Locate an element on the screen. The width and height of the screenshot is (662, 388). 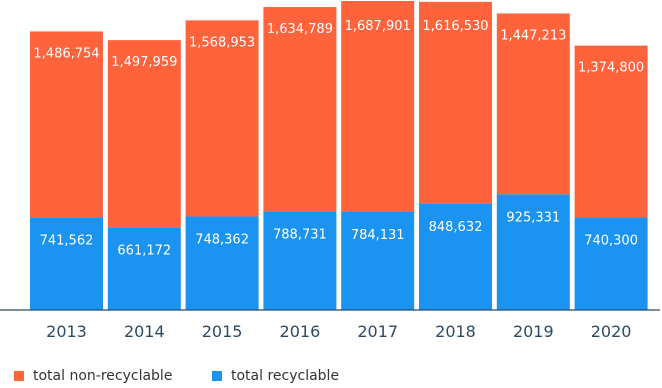
x-tick-label-2015: 2015 is located at coordinates (222, 331).